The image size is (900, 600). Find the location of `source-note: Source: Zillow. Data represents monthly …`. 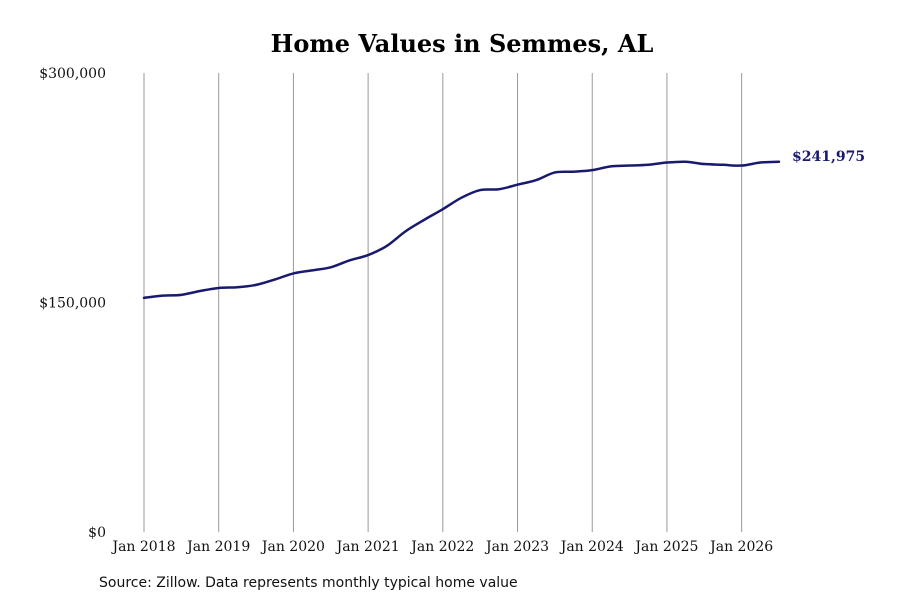

source-note: Source: Zillow. Data represents monthly … is located at coordinates (308, 583).